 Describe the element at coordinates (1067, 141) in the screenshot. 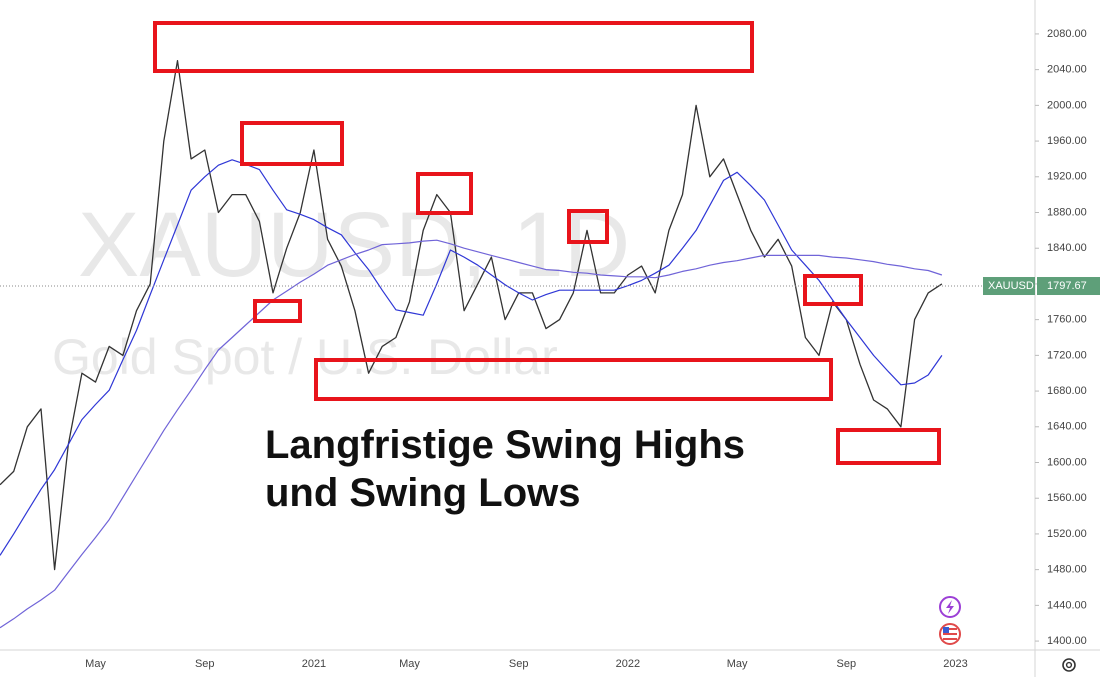

I see `y-tick-label: 1960.00` at that location.